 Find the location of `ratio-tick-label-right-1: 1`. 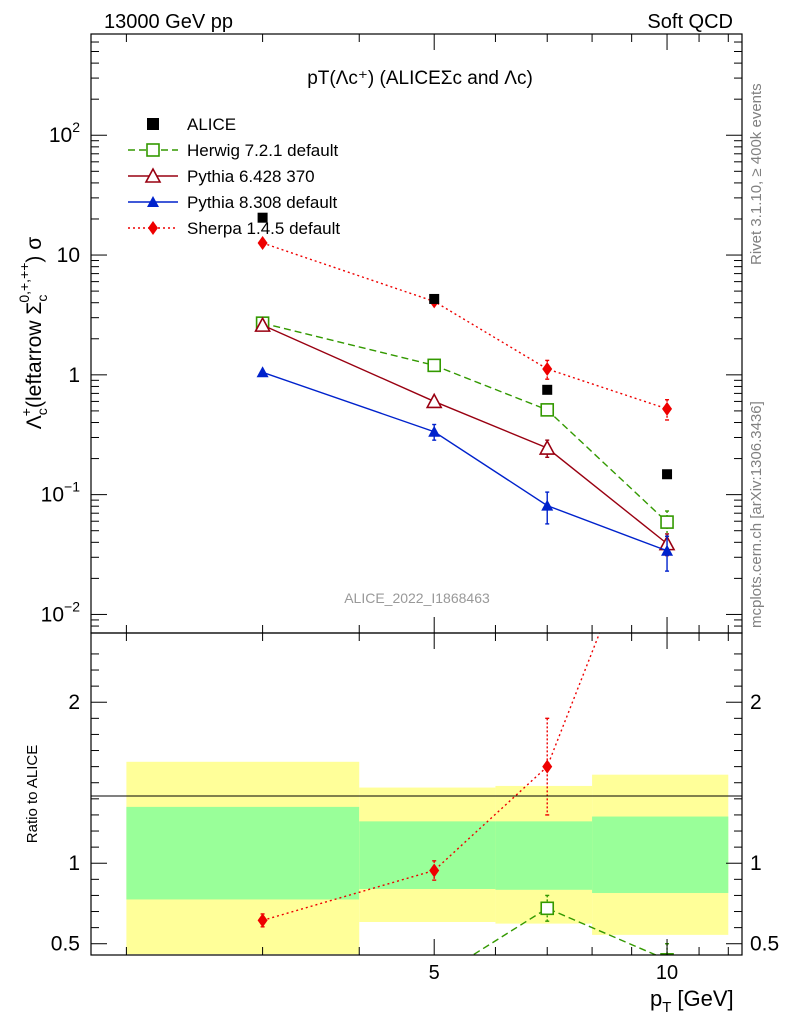

ratio-tick-label-right-1: 1 is located at coordinates (756, 863).